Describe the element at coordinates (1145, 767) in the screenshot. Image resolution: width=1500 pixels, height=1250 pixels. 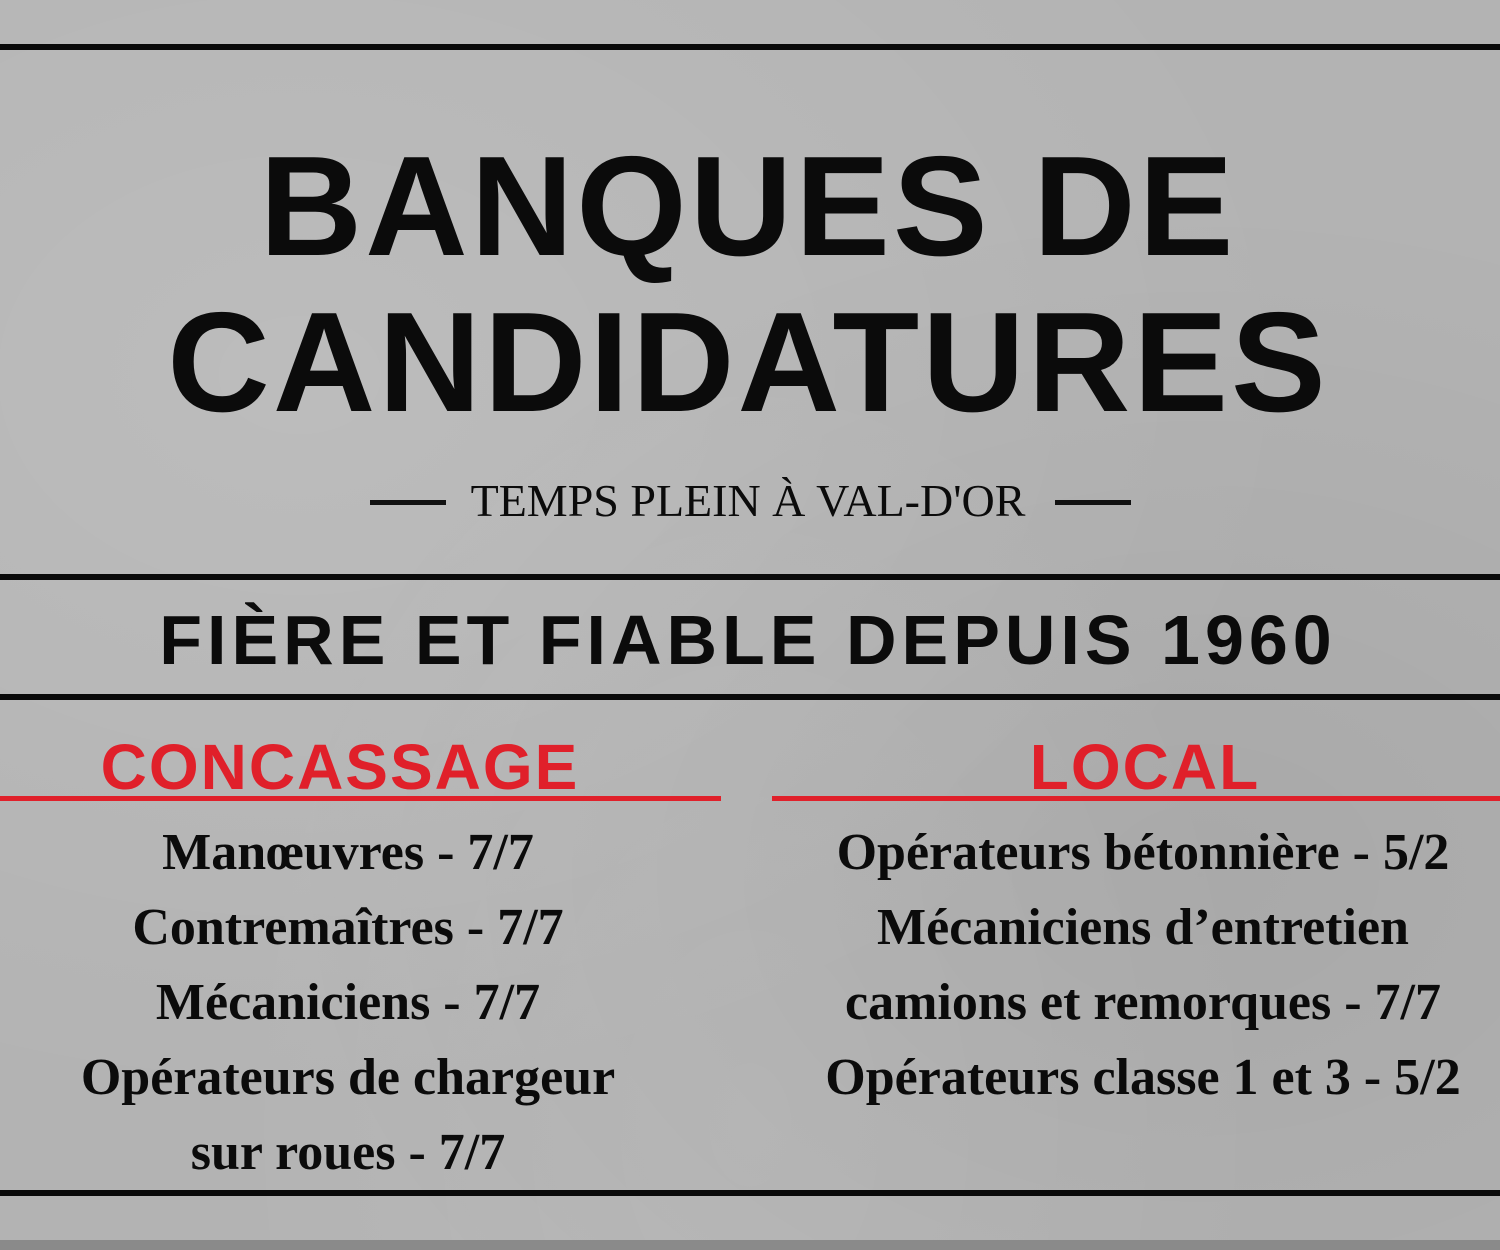
I see `heading-local: LOCAL` at that location.